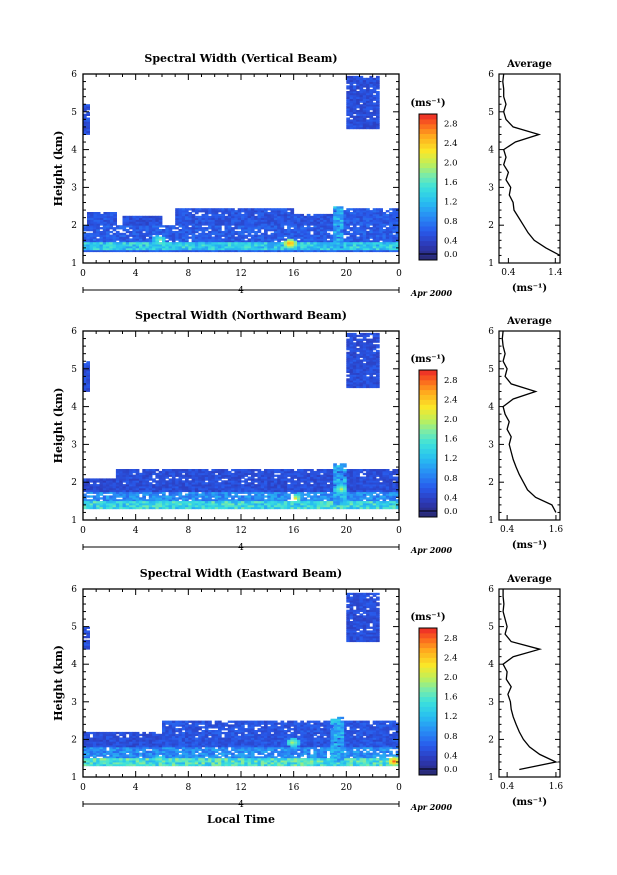  What do you see at coordinates (529, 288) in the screenshot?
I see `average-x-label: (ms⁻¹)` at bounding box center [529, 288].